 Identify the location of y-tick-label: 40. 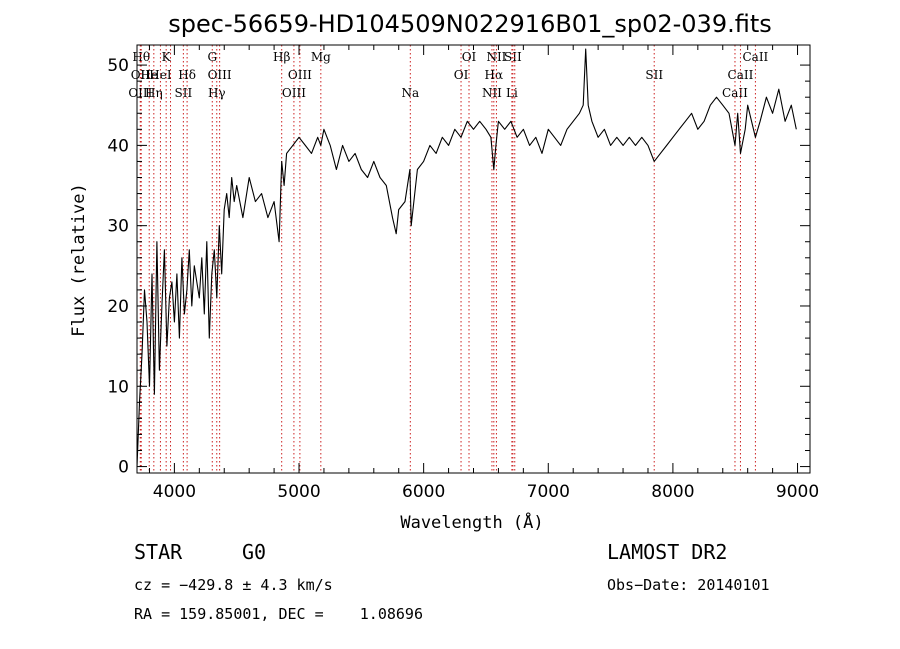
(118, 146).